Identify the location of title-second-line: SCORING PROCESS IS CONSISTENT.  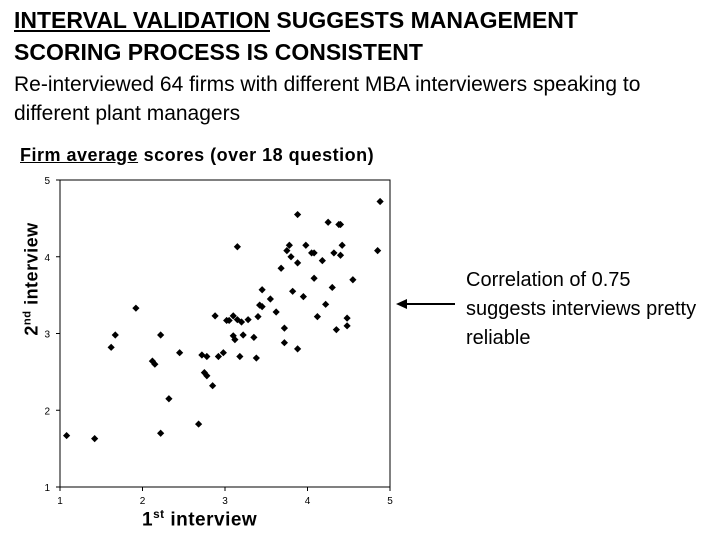
(218, 52).